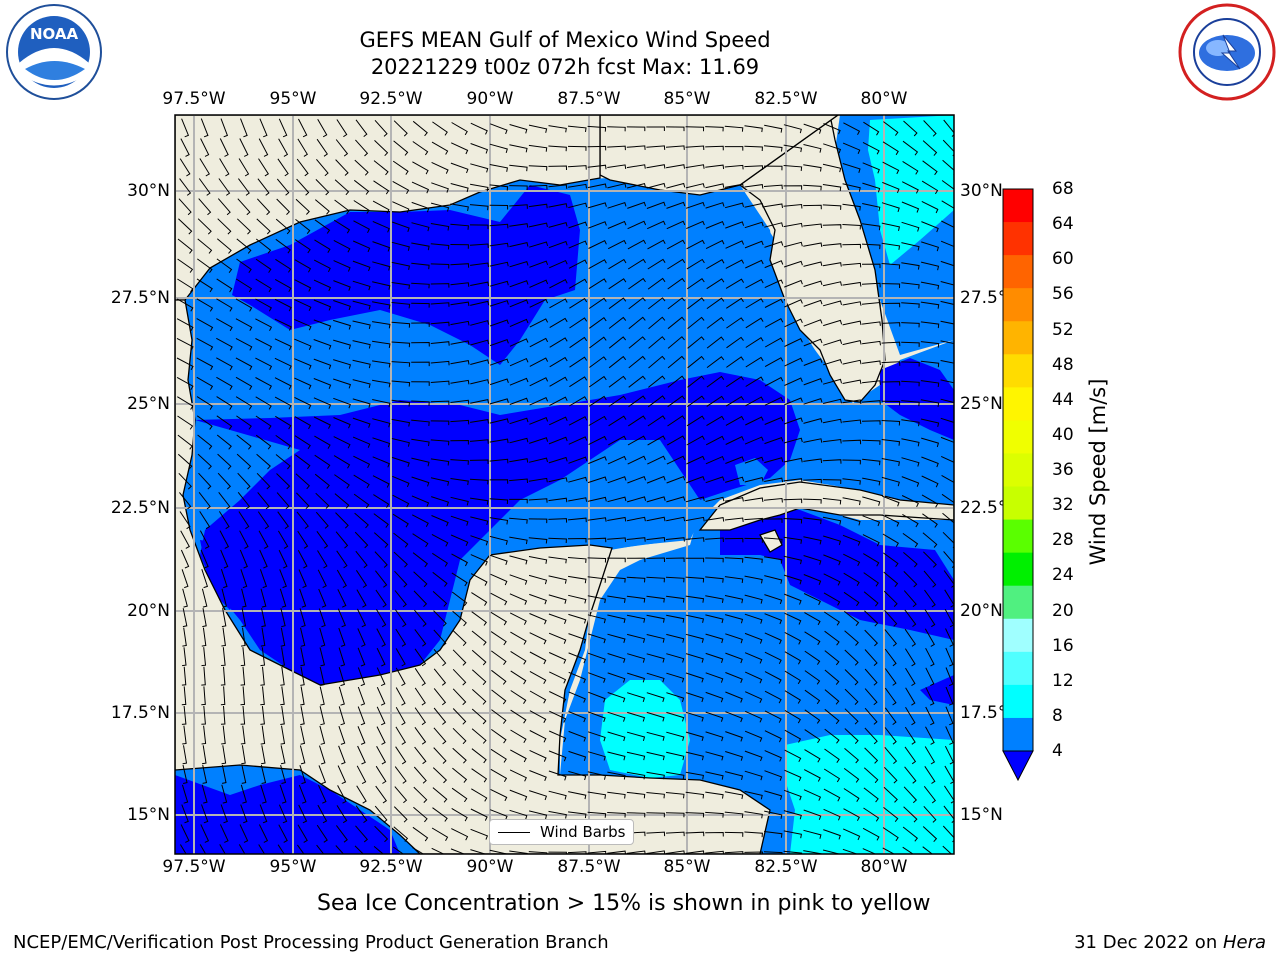 This screenshot has height=960, width=1280. I want to click on colorbar, so click(1018, 485).